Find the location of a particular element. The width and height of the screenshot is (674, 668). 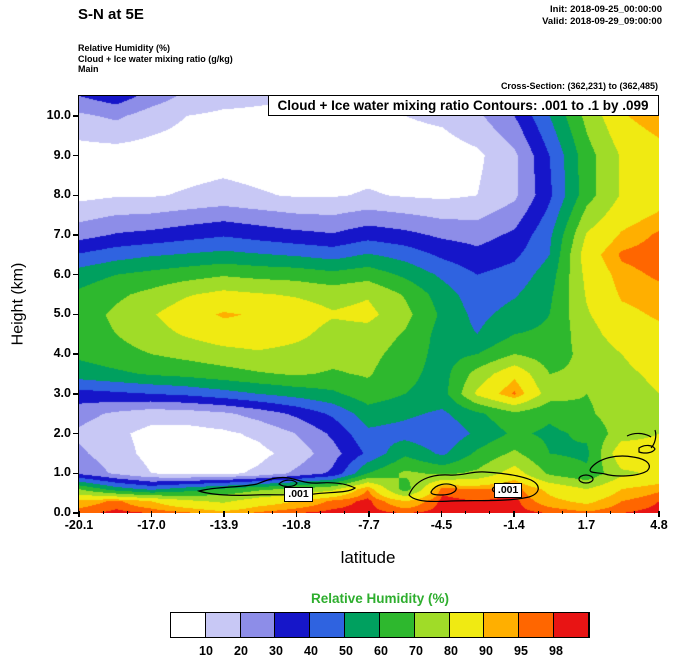

x-axis-tick-label: -1.4 is located at coordinates (514, 525).